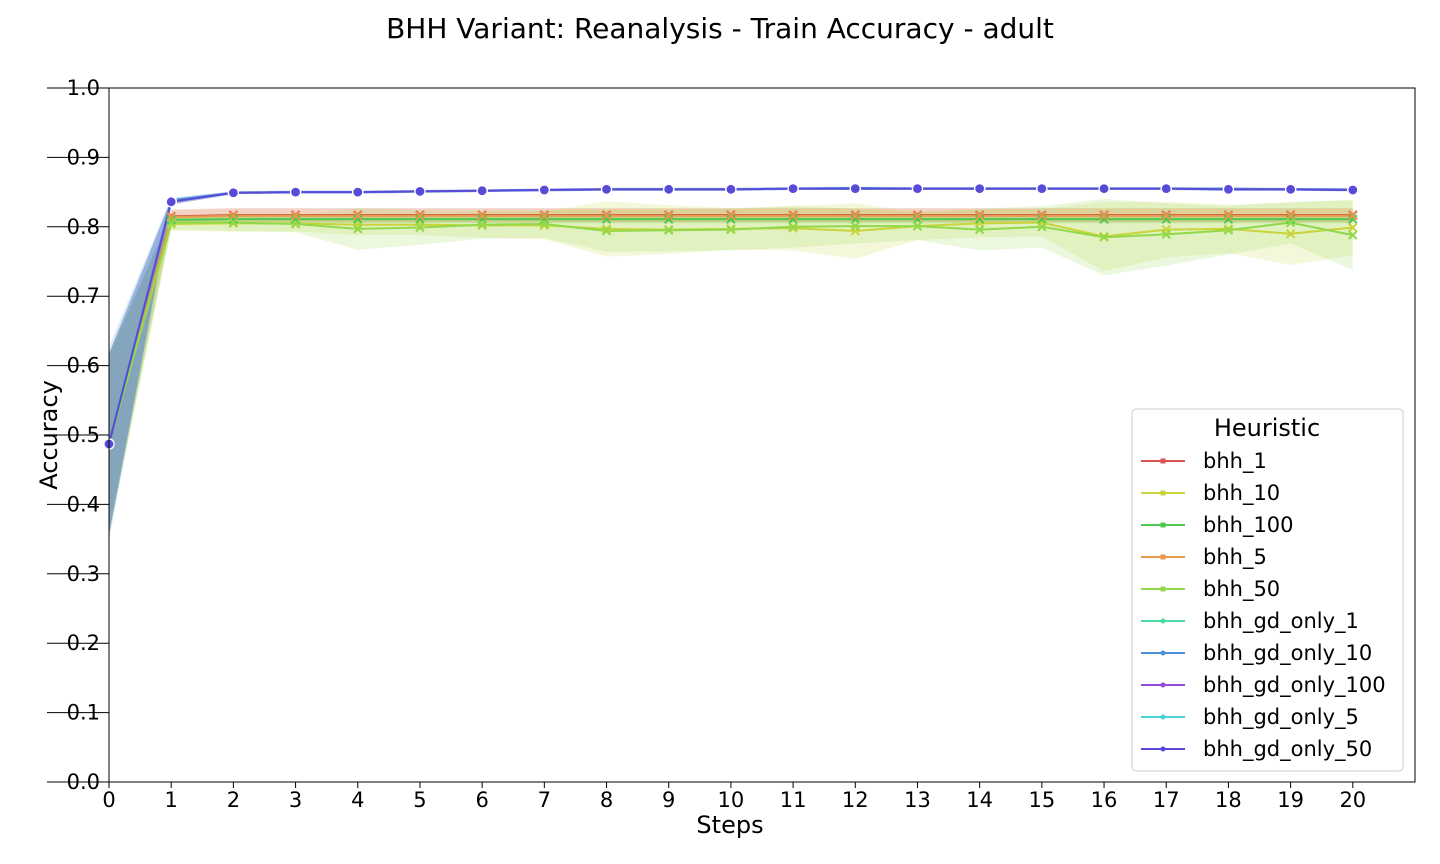 The image size is (1440, 864). What do you see at coordinates (1104, 800) in the screenshot?
I see `x-tick-label-16: 16` at bounding box center [1104, 800].